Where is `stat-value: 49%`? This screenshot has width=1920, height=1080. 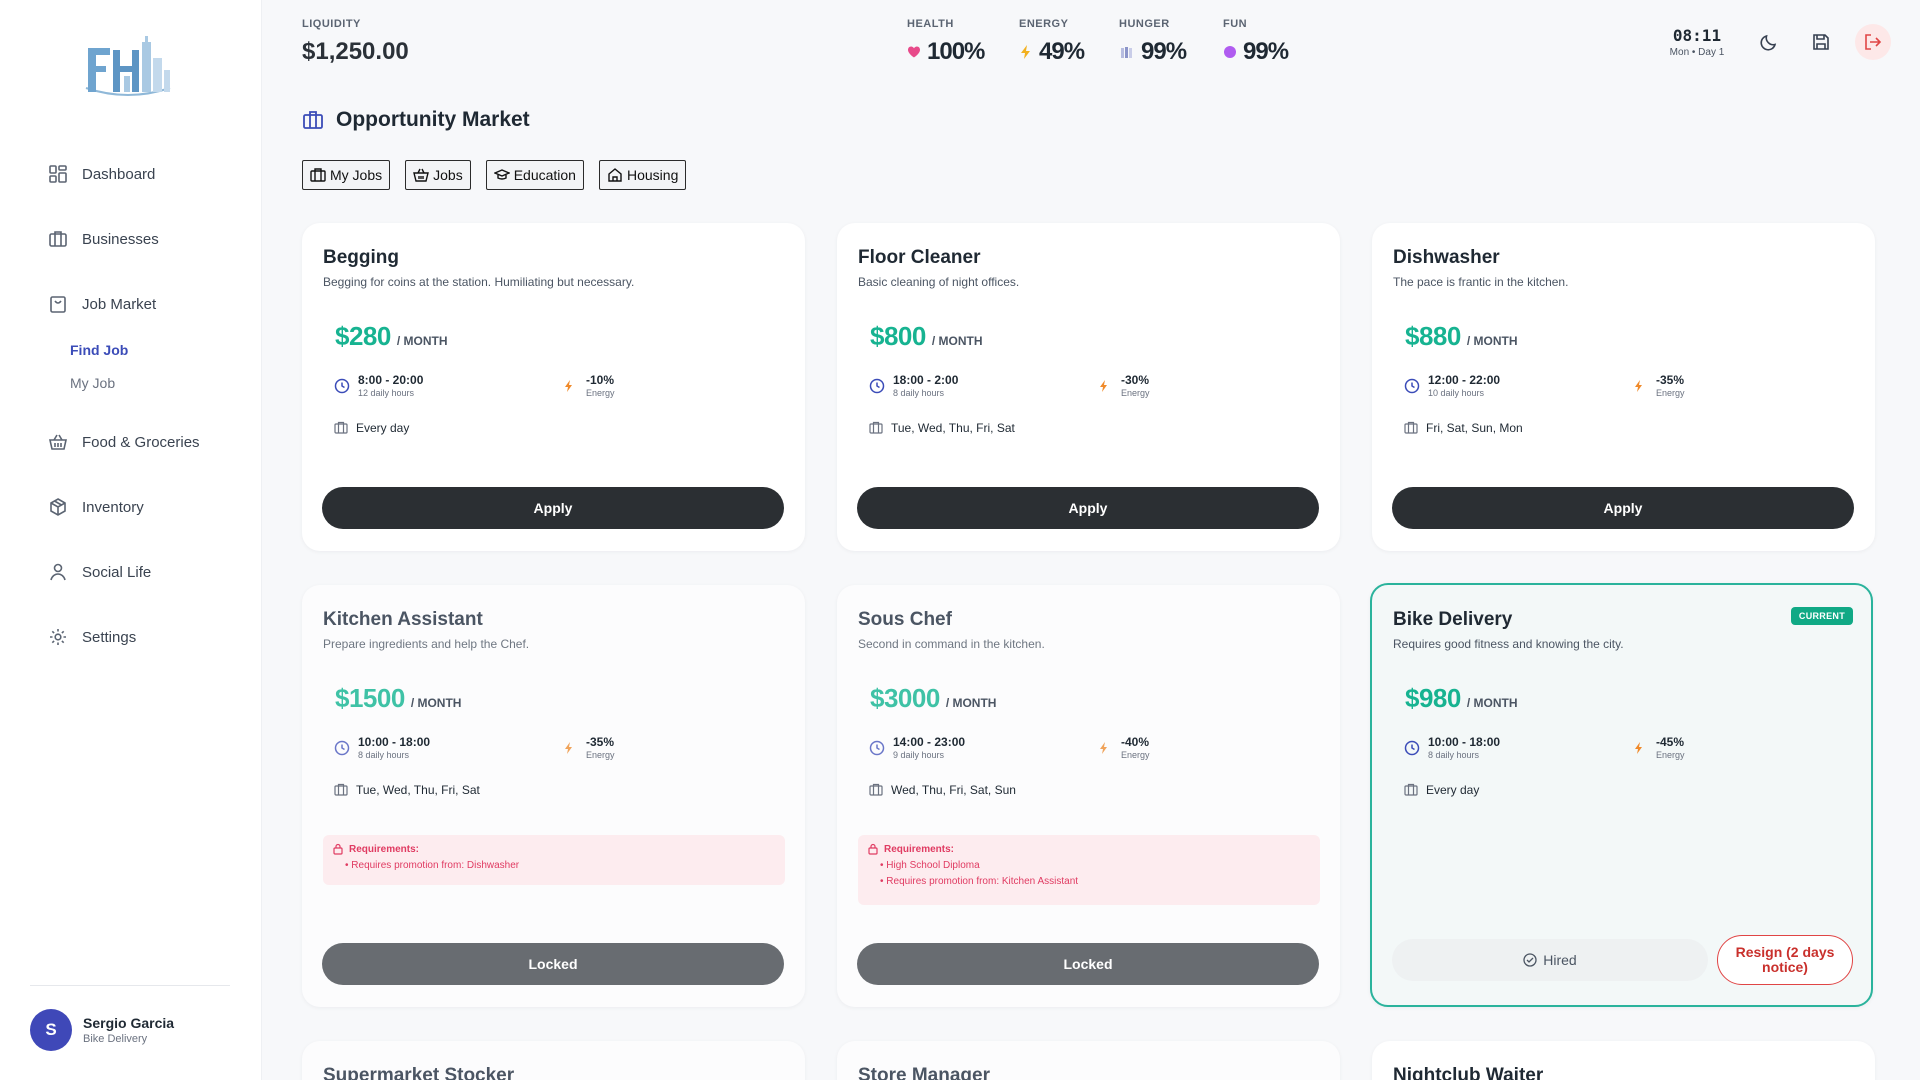
stat-value: 49% is located at coordinates (1062, 51).